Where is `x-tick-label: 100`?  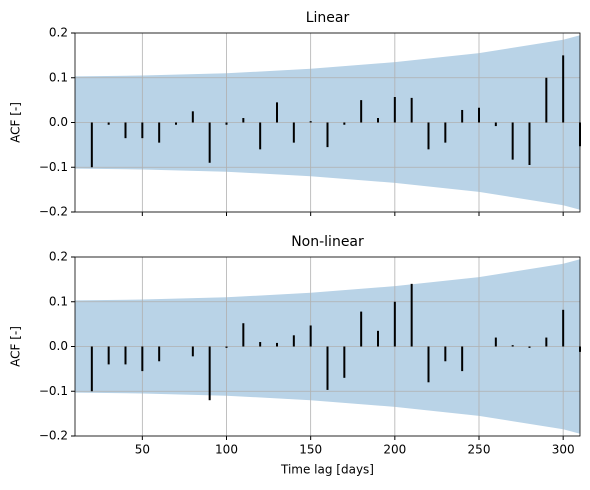 x-tick-label: 100 is located at coordinates (226, 450).